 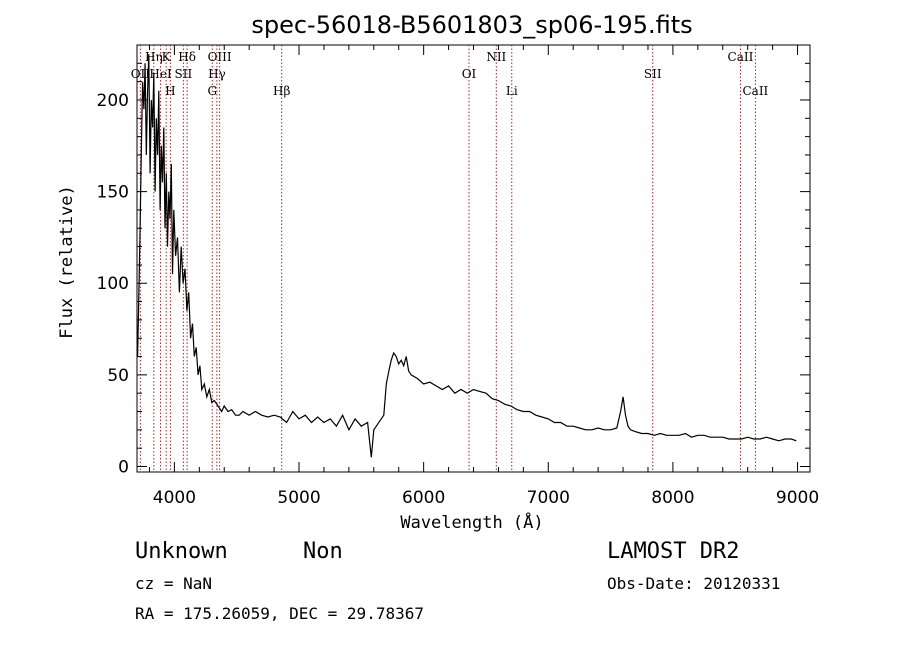 I want to click on spectral-line-label: Hβ, so click(x=281, y=91).